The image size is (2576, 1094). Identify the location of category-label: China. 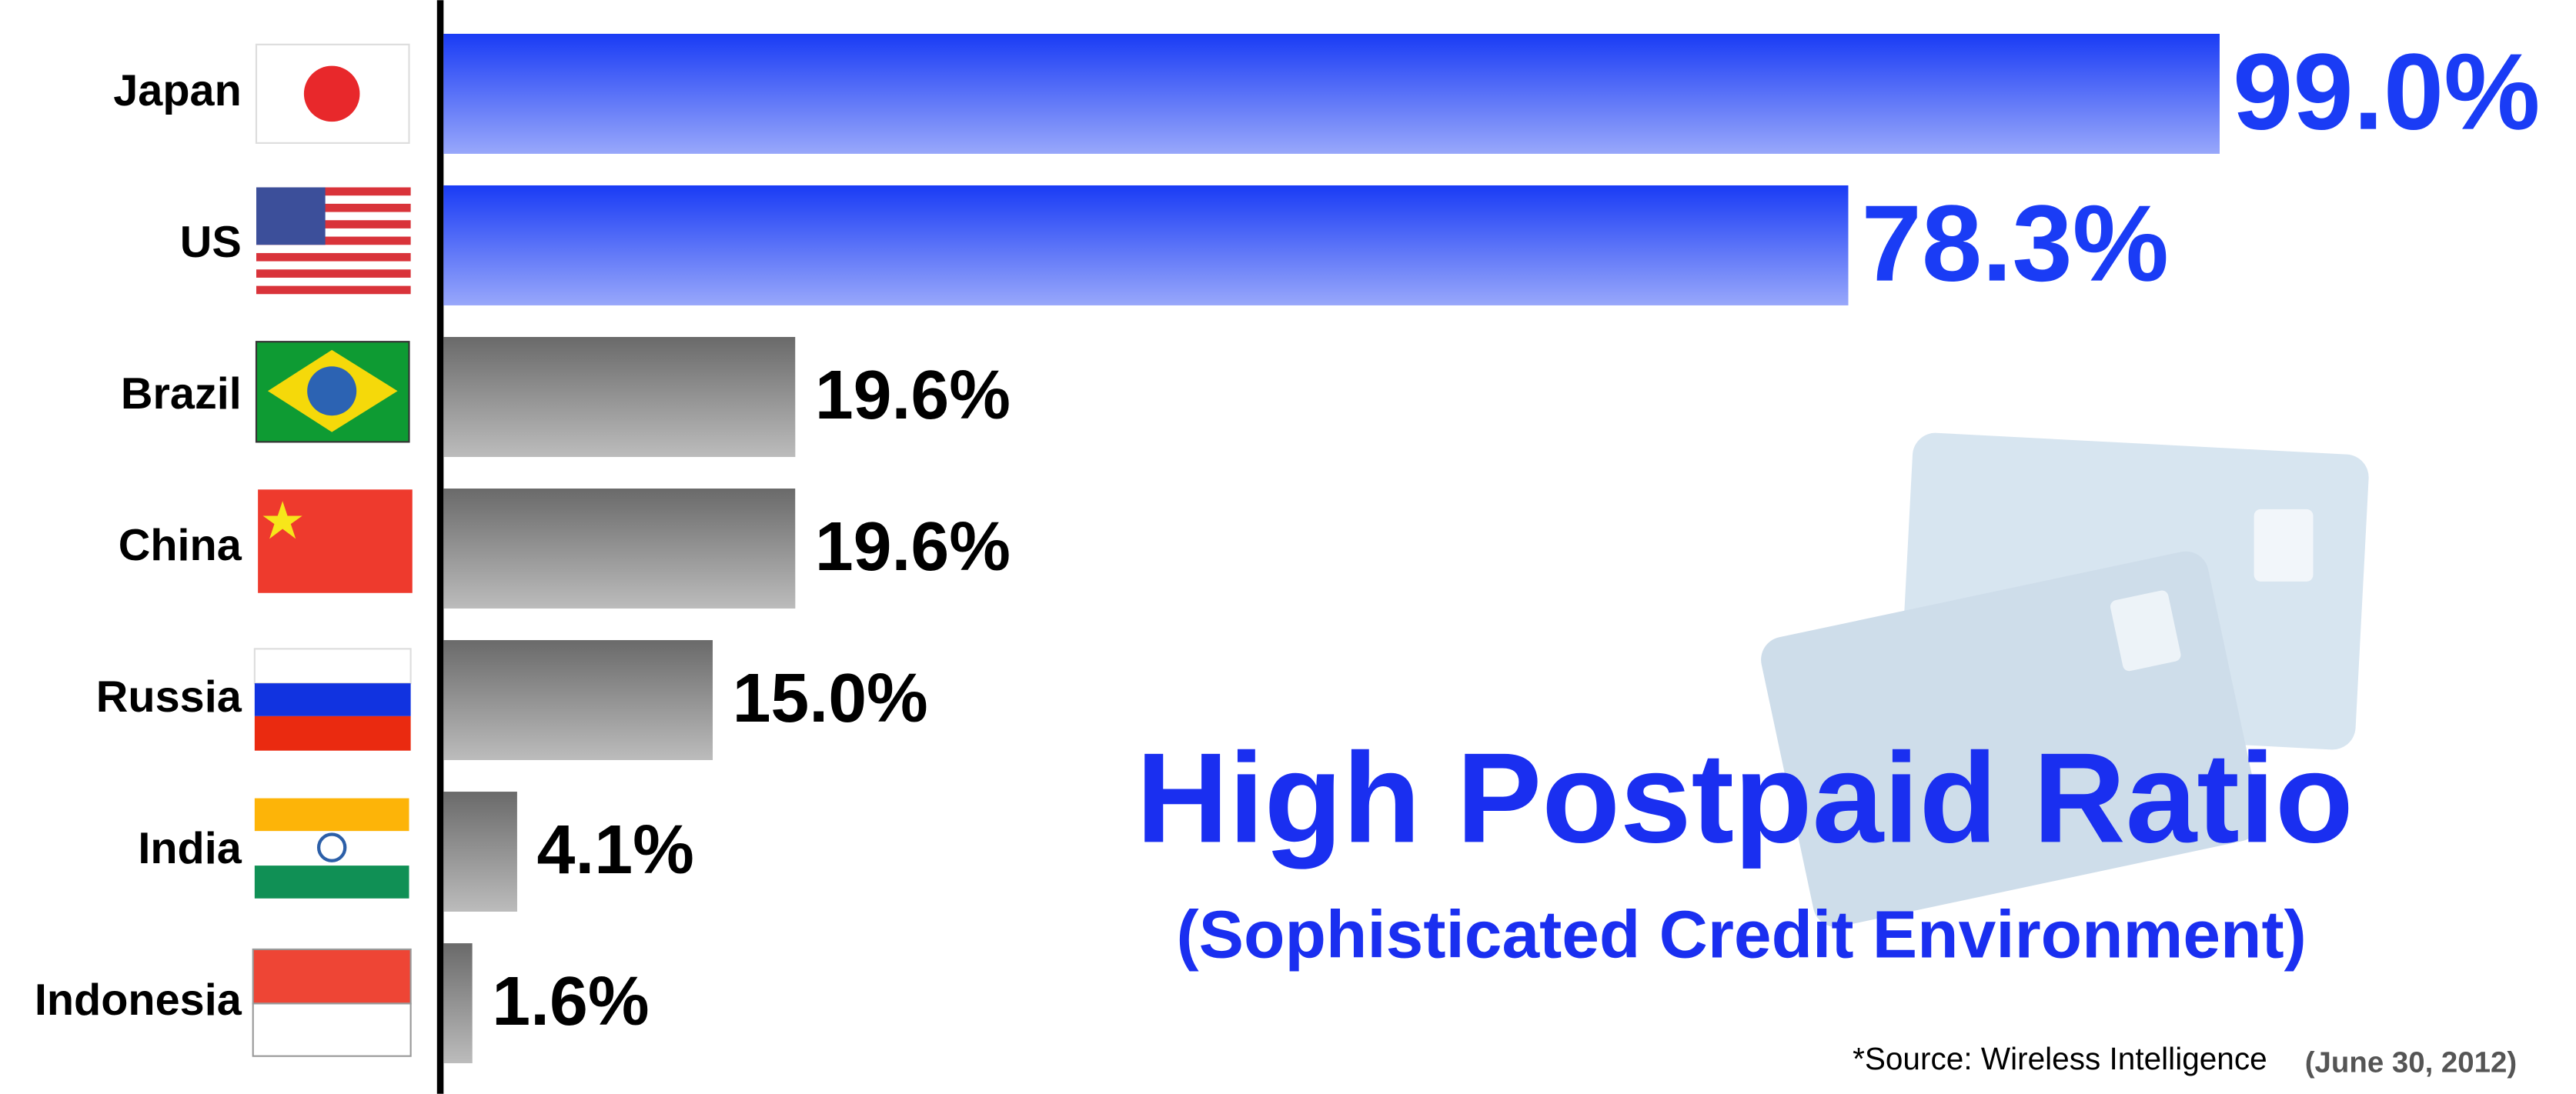
(180, 545).